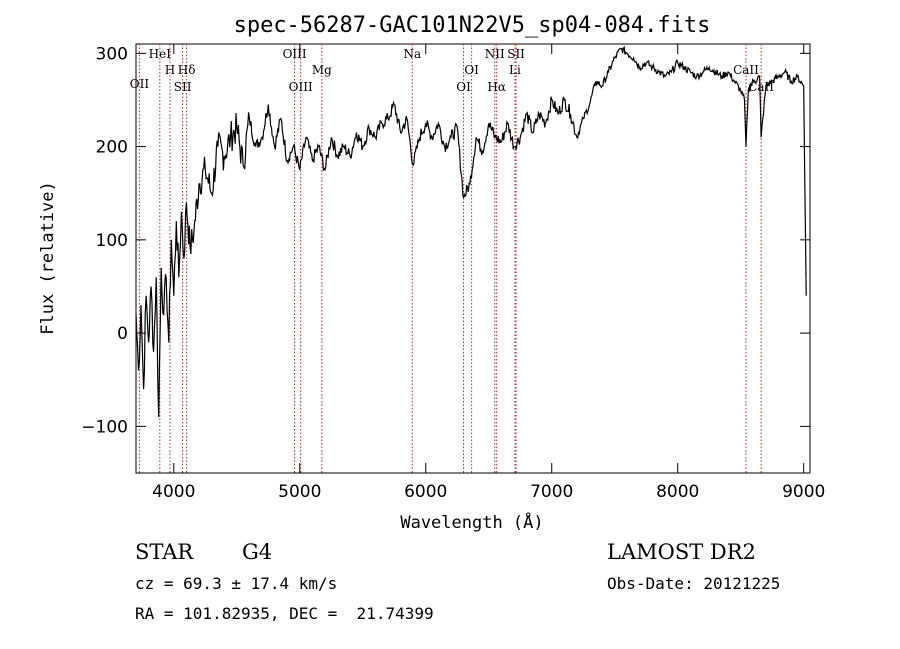  I want to click on survey-name: LAMOST DR2, so click(681, 552).